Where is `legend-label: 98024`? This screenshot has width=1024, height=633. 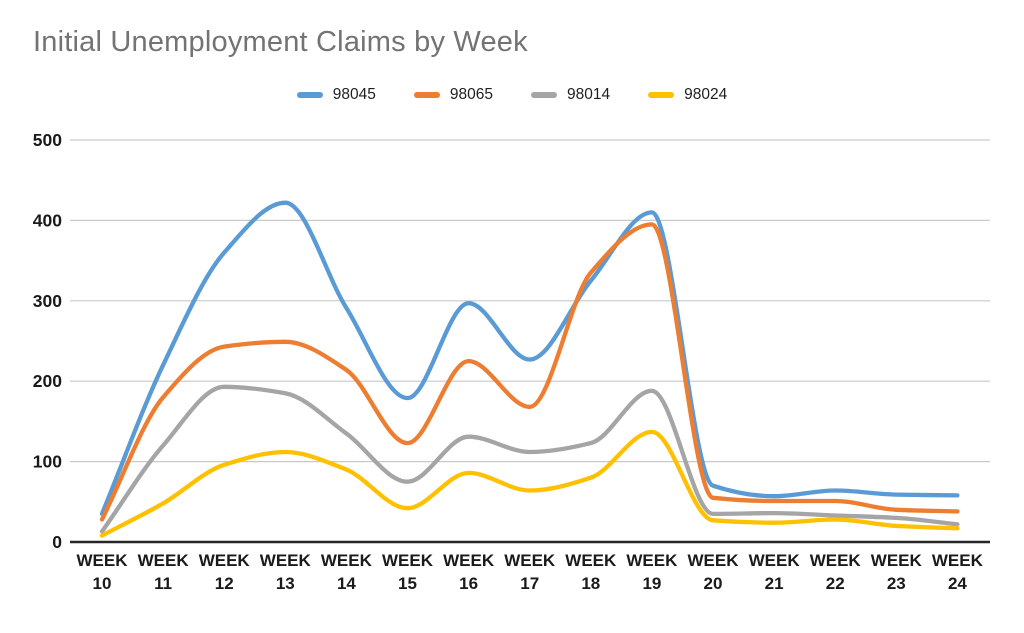 legend-label: 98024 is located at coordinates (706, 94).